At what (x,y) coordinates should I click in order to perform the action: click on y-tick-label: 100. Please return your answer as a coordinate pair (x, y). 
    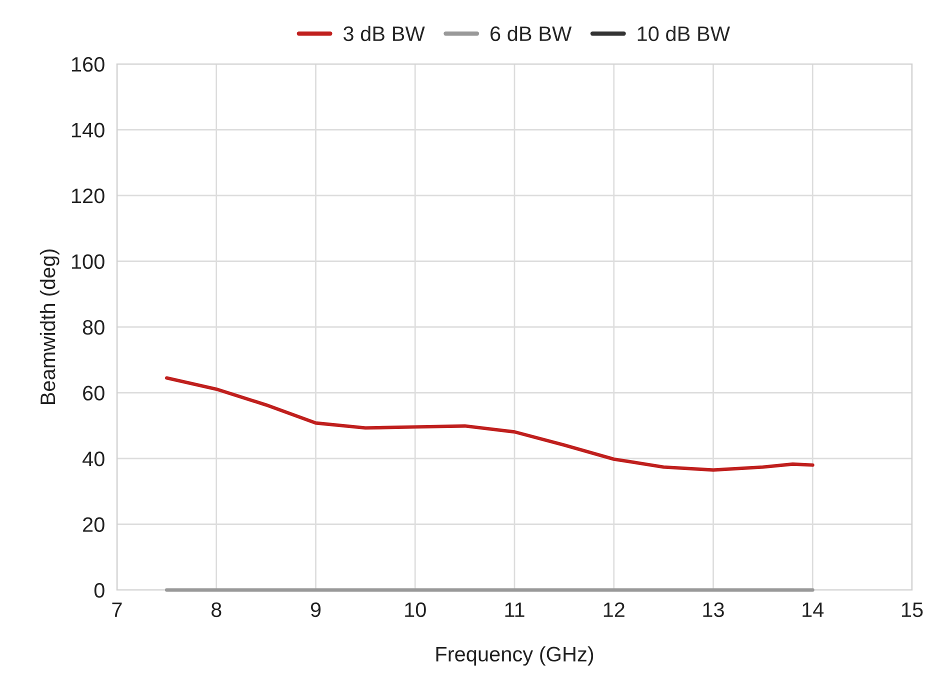
    Looking at the image, I should click on (88, 262).